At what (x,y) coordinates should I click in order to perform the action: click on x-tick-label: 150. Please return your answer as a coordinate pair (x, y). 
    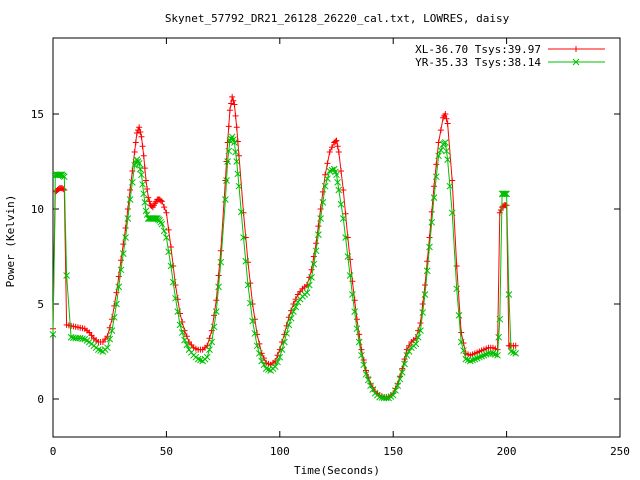
    Looking at the image, I should click on (393, 451).